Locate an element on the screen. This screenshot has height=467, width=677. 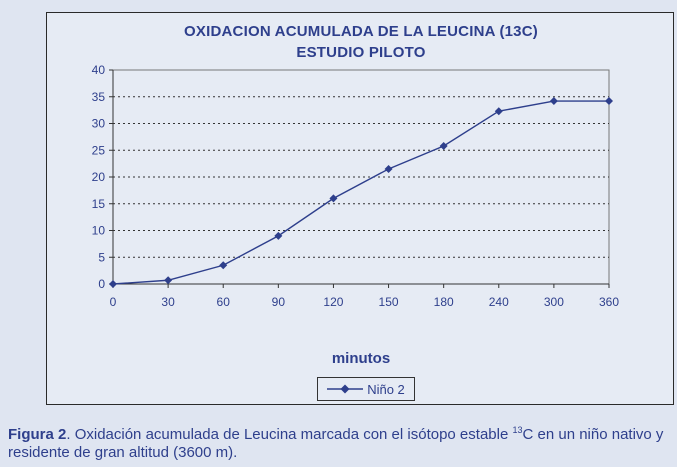
x-axis-label: minutos is located at coordinates (361, 358).